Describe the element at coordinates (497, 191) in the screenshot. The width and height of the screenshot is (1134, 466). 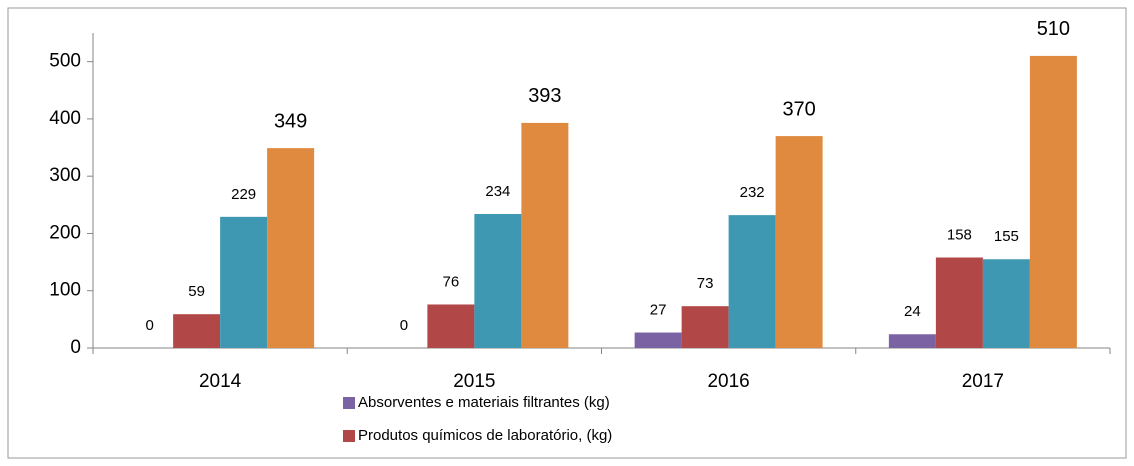
I see `value-label: 234` at that location.